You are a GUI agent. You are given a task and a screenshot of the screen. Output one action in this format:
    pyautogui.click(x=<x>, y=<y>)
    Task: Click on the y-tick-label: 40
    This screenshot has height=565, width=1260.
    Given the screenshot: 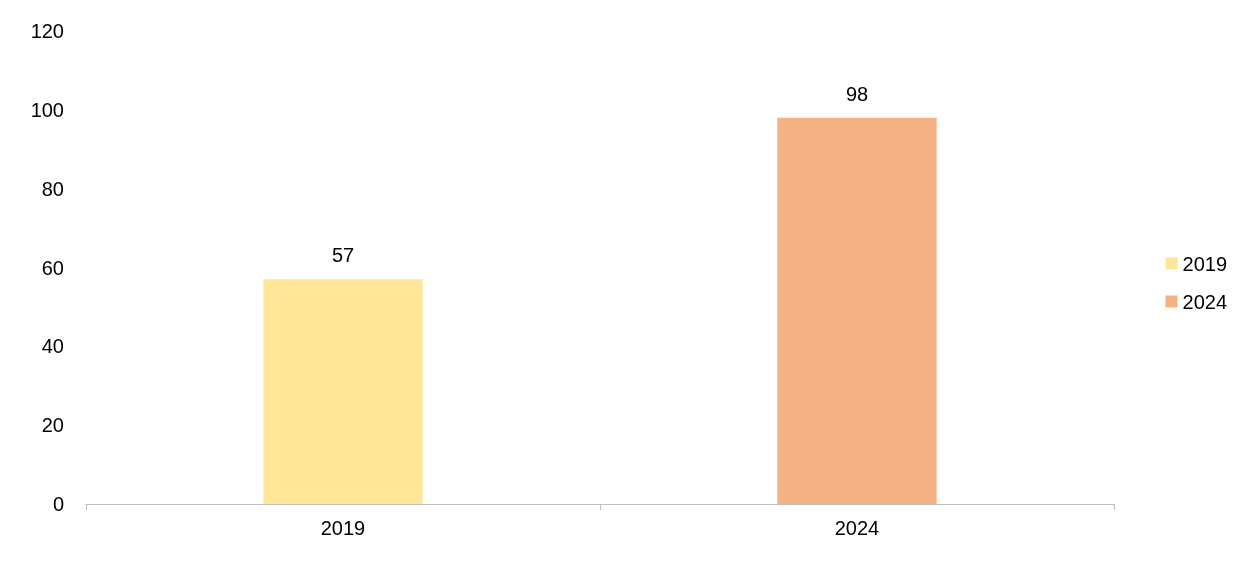 What is the action you would take?
    pyautogui.click(x=52, y=346)
    